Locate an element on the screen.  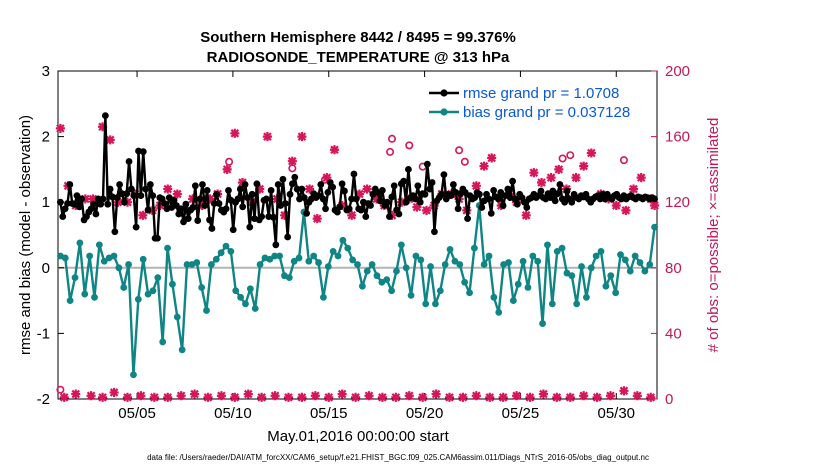
legend-bias-marker is located at coordinates (444, 112).